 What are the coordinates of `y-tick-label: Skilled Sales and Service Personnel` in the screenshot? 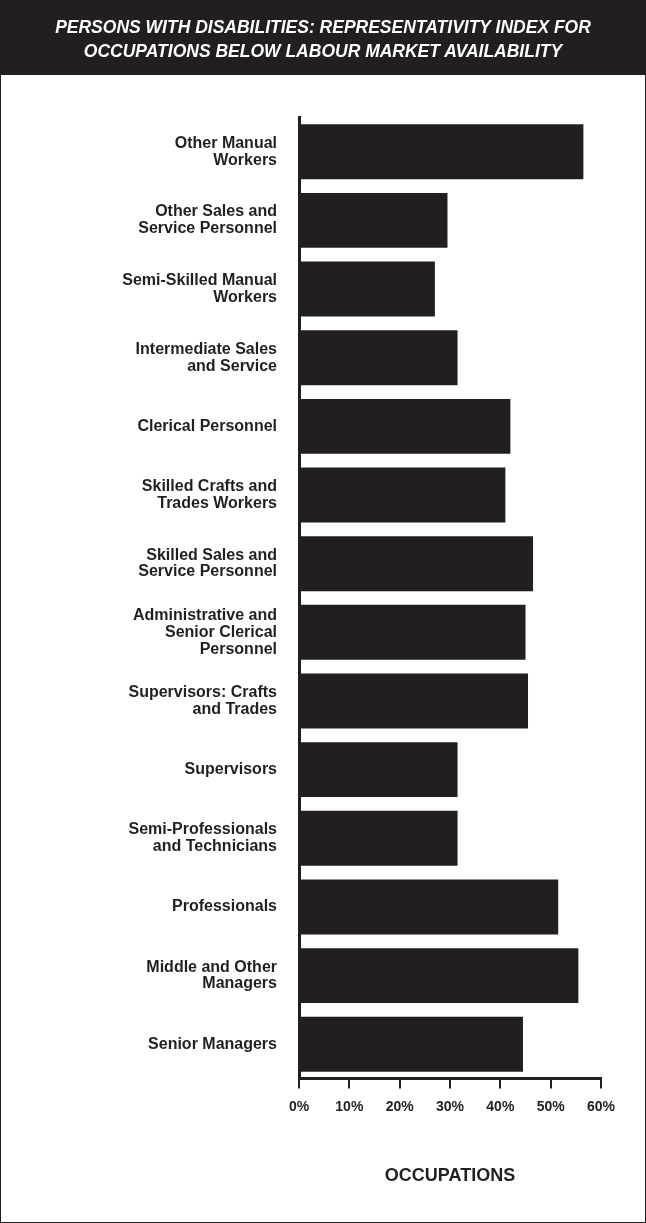 It's located at (207, 562).